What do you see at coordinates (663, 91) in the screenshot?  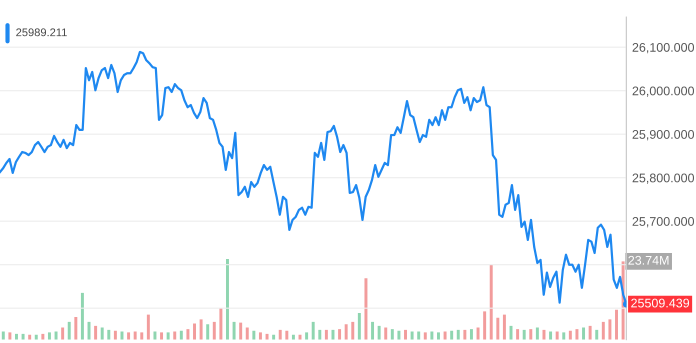 I see `y-tick-label: 26,000.000` at bounding box center [663, 91].